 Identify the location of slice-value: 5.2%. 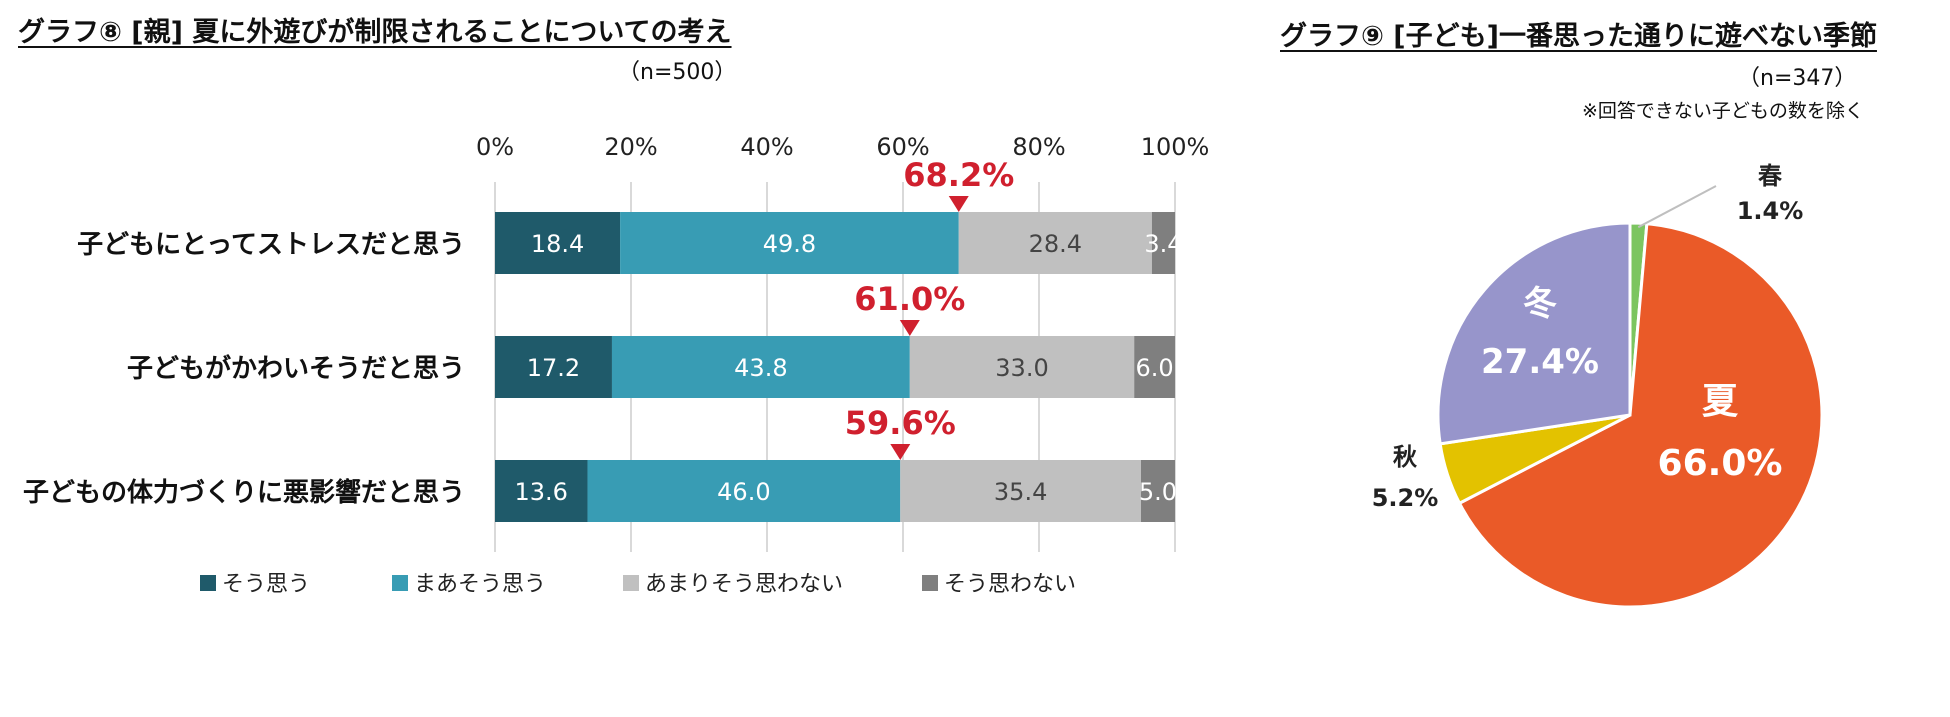
(1405, 498).